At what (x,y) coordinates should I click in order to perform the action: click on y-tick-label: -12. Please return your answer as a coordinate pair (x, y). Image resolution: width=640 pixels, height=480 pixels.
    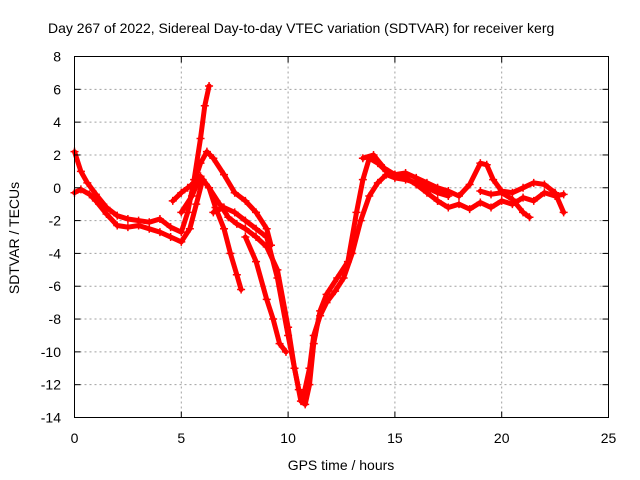
    Looking at the image, I should click on (51, 385).